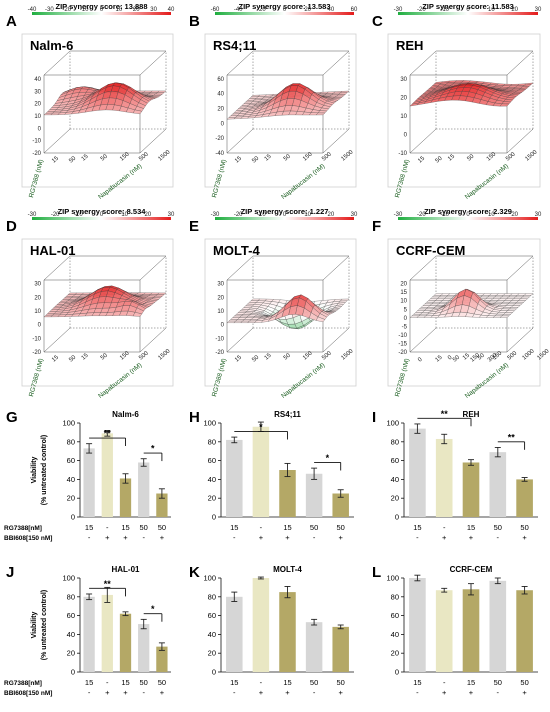  What do you see at coordinates (125, 414) in the screenshot?
I see `bar-chart-title: Nalm-6` at bounding box center [125, 414].